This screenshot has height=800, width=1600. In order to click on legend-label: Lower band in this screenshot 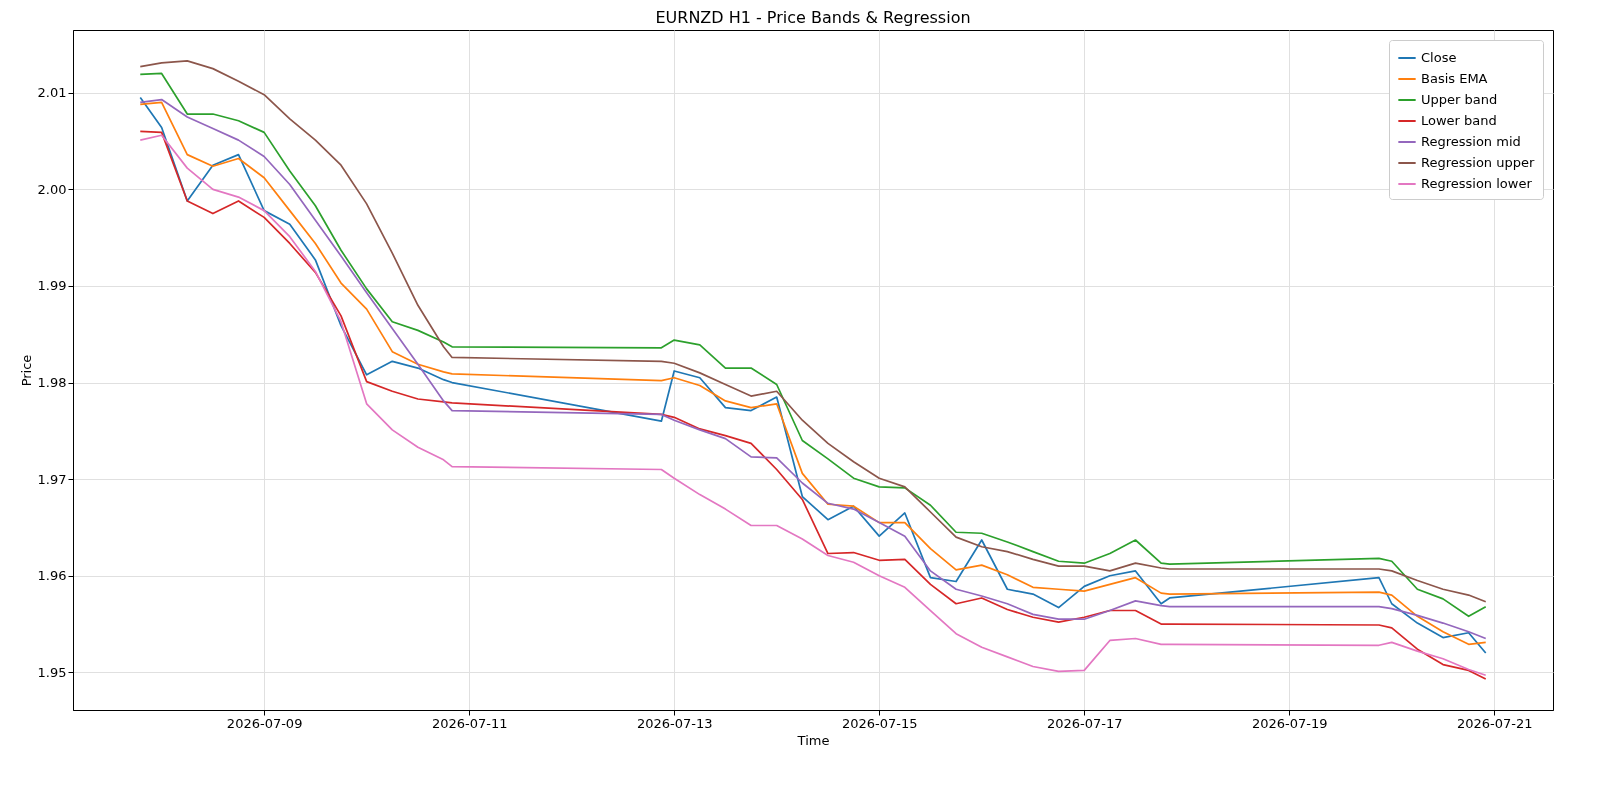, I will do `click(1459, 120)`.